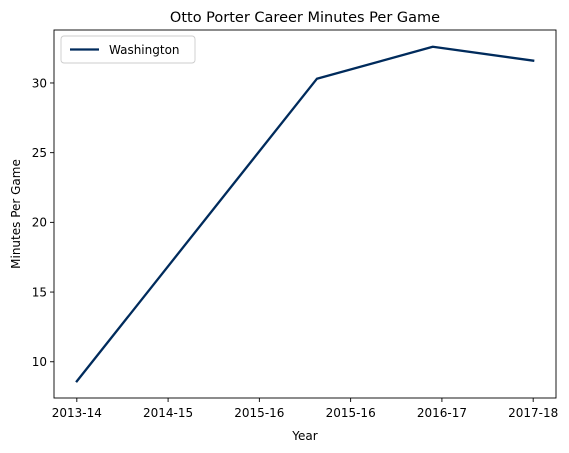  What do you see at coordinates (305, 18) in the screenshot?
I see `chart-title: Otto Porter Career Minutes Per Game` at bounding box center [305, 18].